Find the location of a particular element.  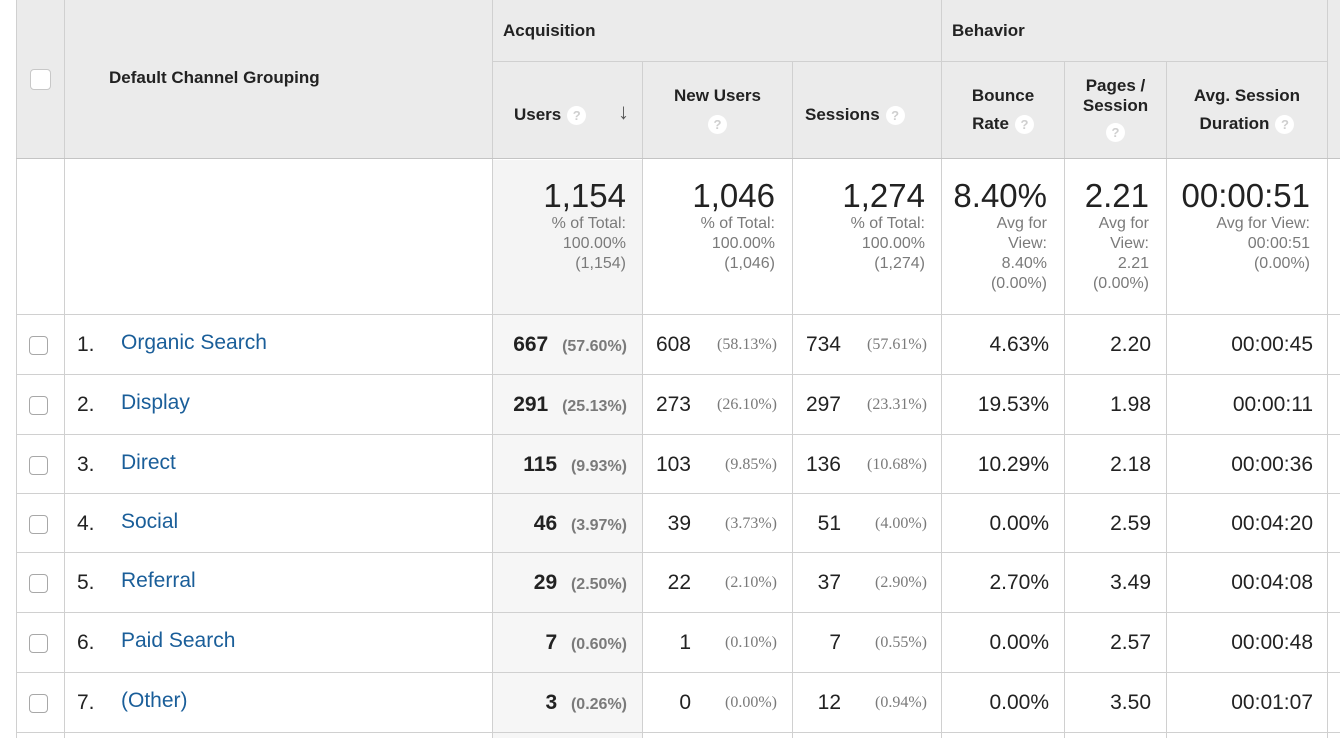

totals-duration-delta: (0.00%) is located at coordinates (1281, 263).